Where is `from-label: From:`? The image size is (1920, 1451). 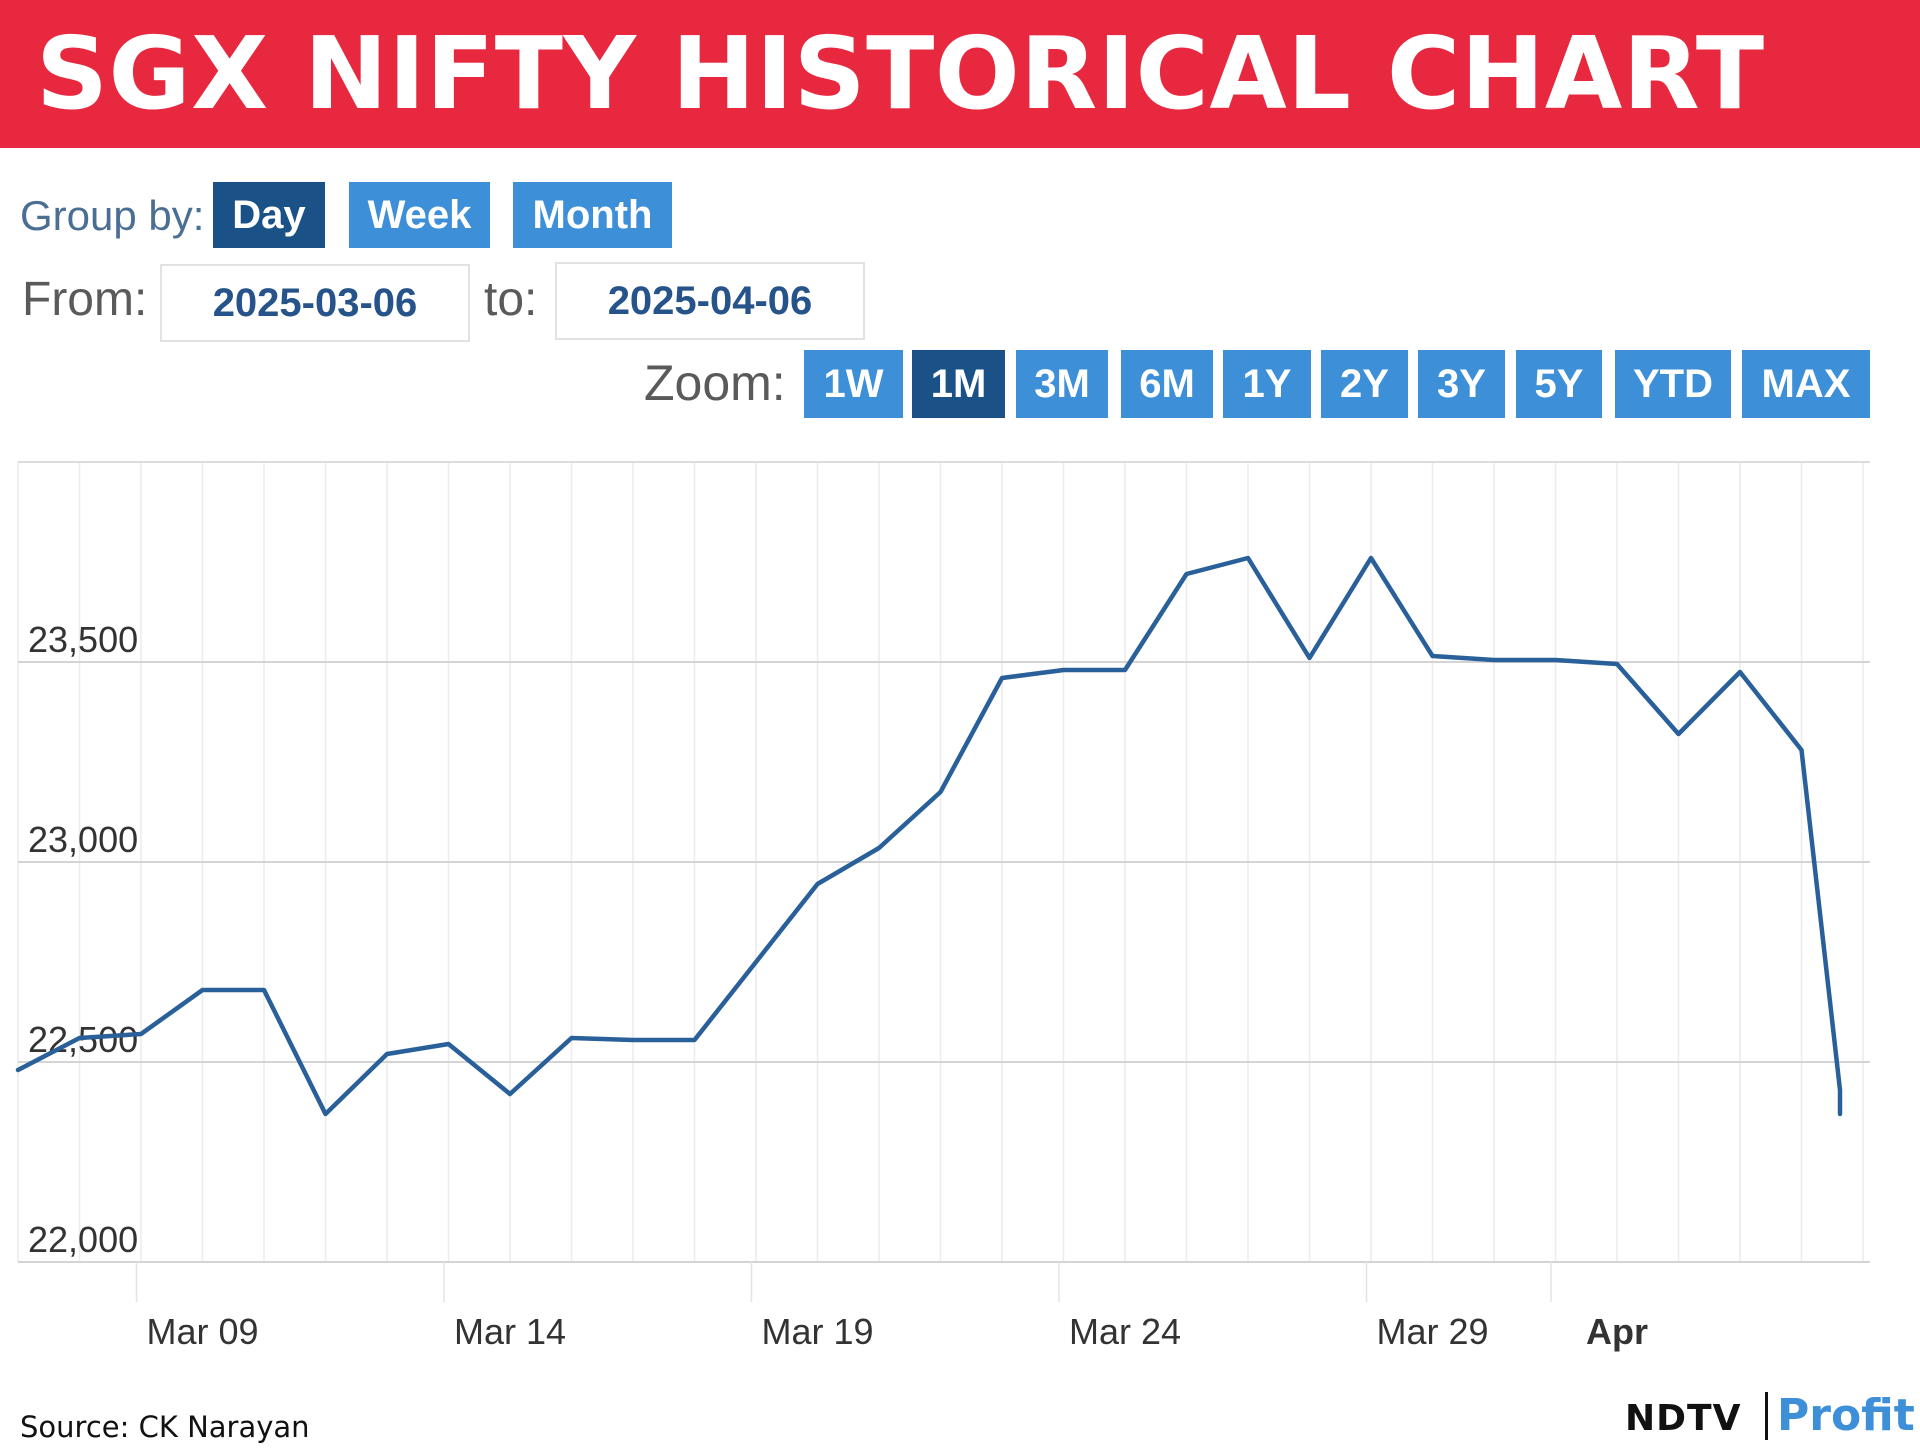
from-label: From: is located at coordinates (85, 299).